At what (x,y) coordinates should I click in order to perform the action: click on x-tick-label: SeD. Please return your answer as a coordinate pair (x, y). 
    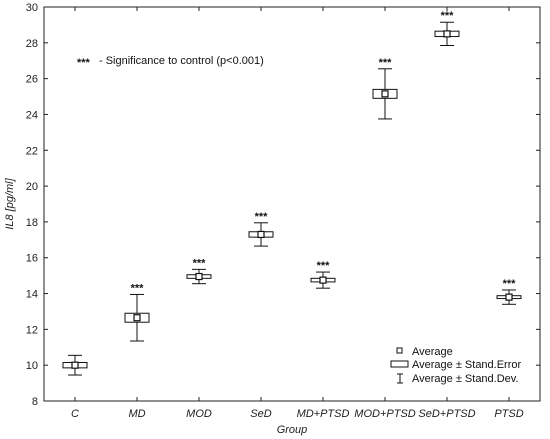
    Looking at the image, I should click on (260, 414).